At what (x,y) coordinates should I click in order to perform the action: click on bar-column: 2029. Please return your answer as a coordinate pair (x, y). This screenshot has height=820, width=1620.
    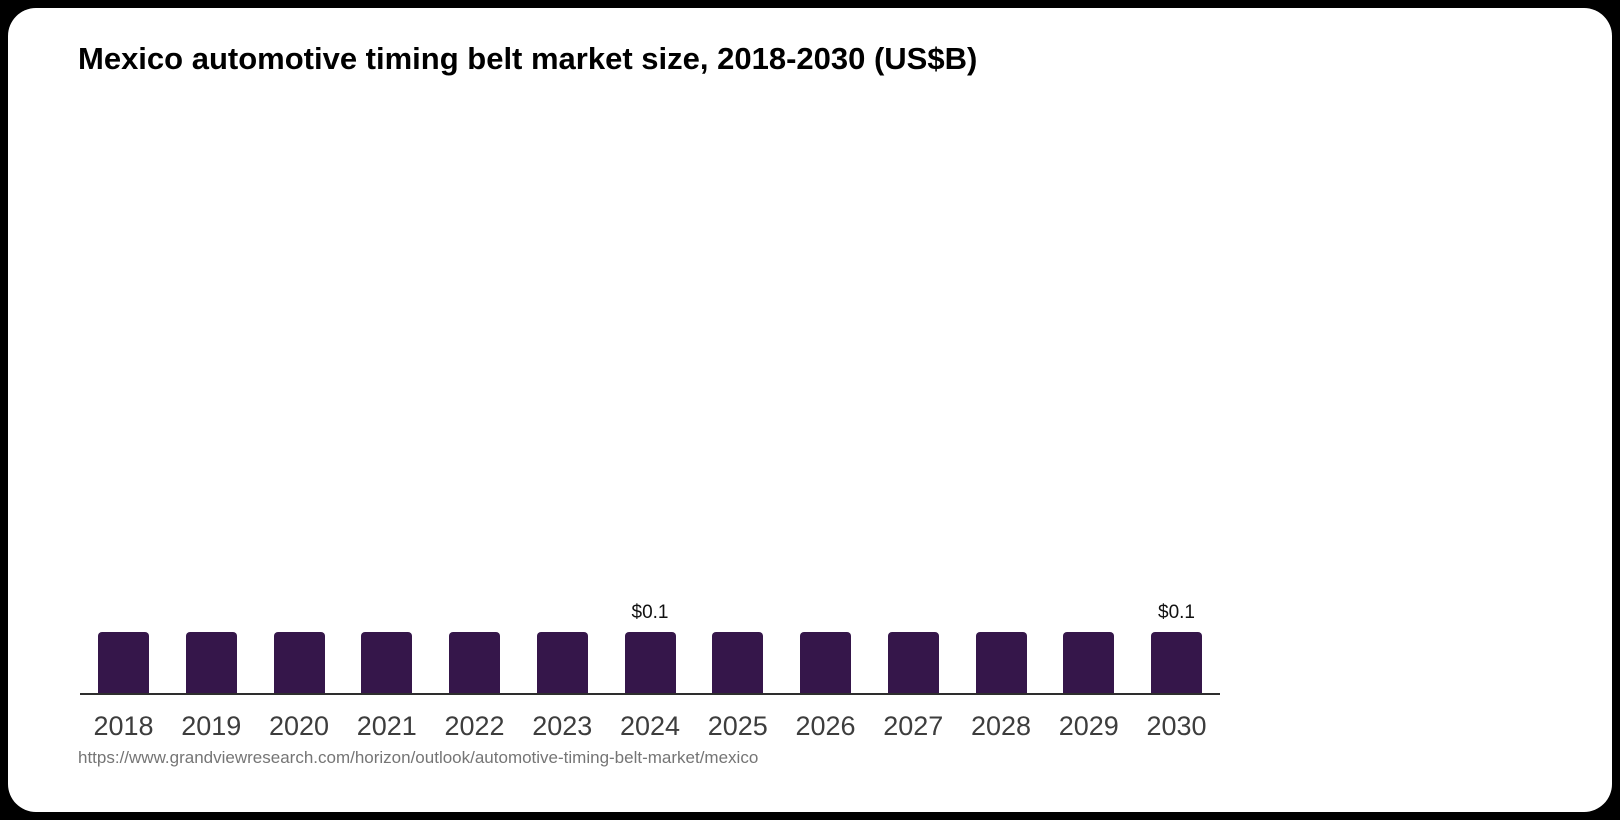
    Looking at the image, I should click on (1089, 686).